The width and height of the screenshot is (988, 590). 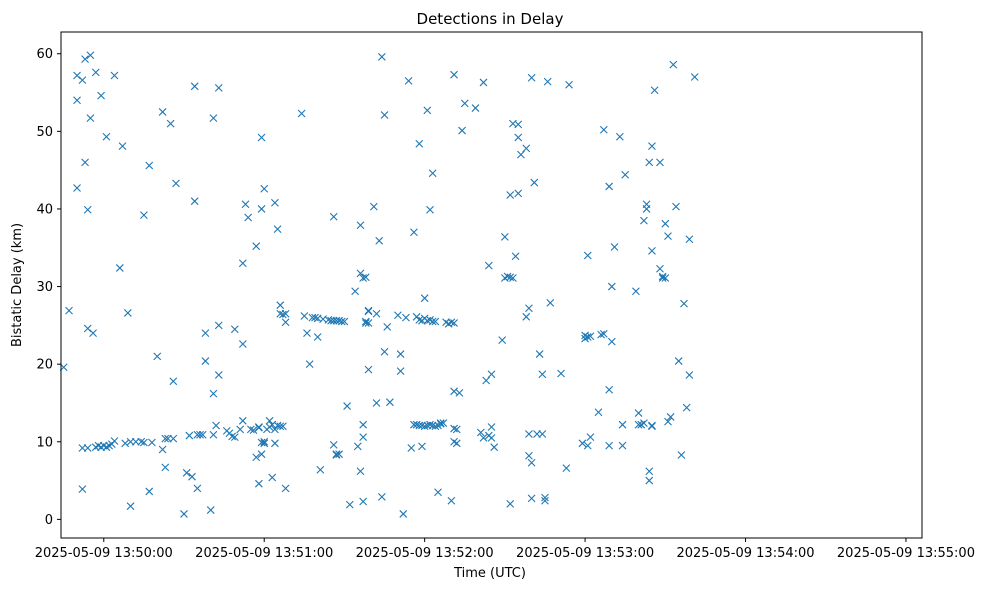 I want to click on x-tick-label: 2025-05-09 13:52:00, so click(x=425, y=553).